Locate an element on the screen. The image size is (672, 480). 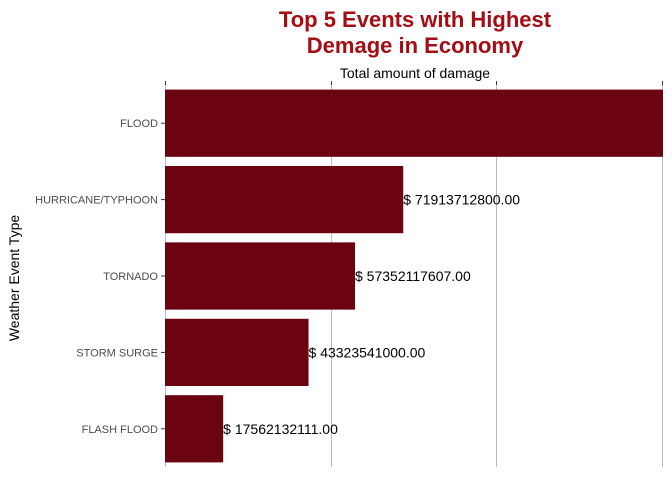
y-tick-label-2: TORNADO is located at coordinates (130, 277).